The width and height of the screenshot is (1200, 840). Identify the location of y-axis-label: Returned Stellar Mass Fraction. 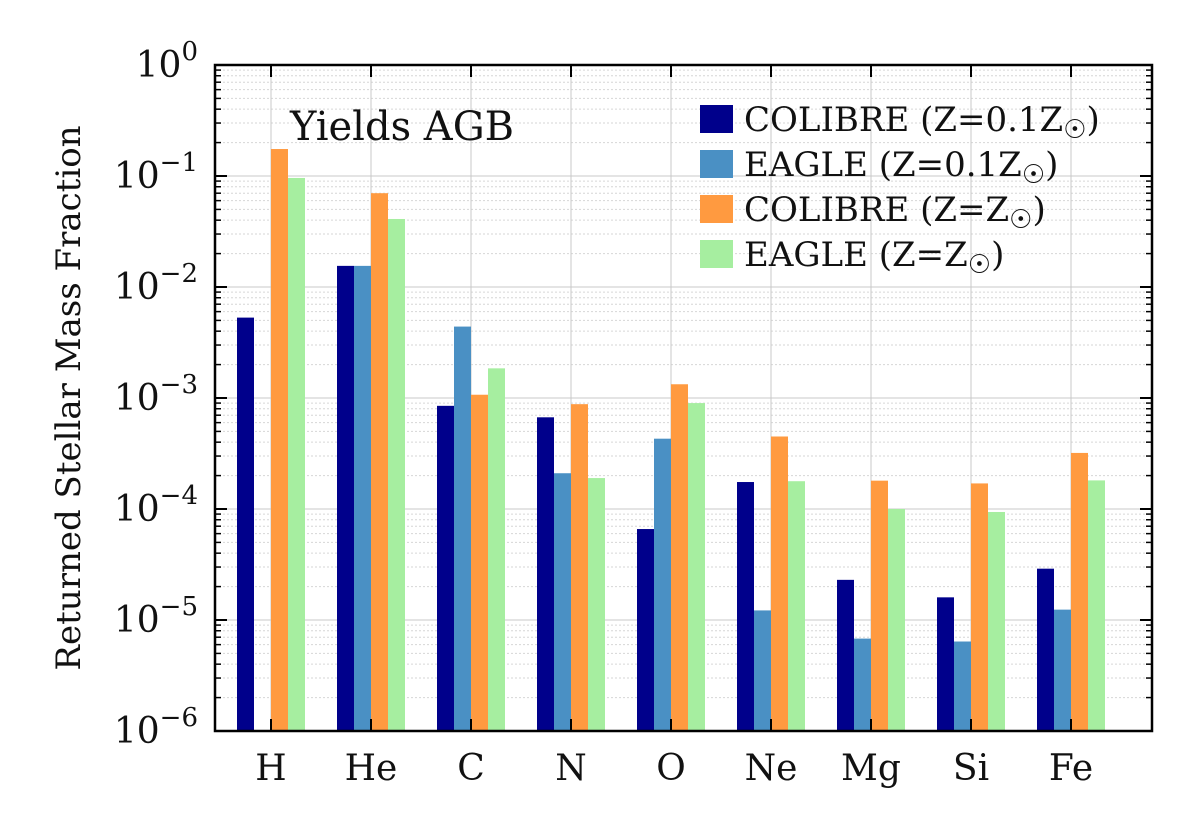
(69, 397).